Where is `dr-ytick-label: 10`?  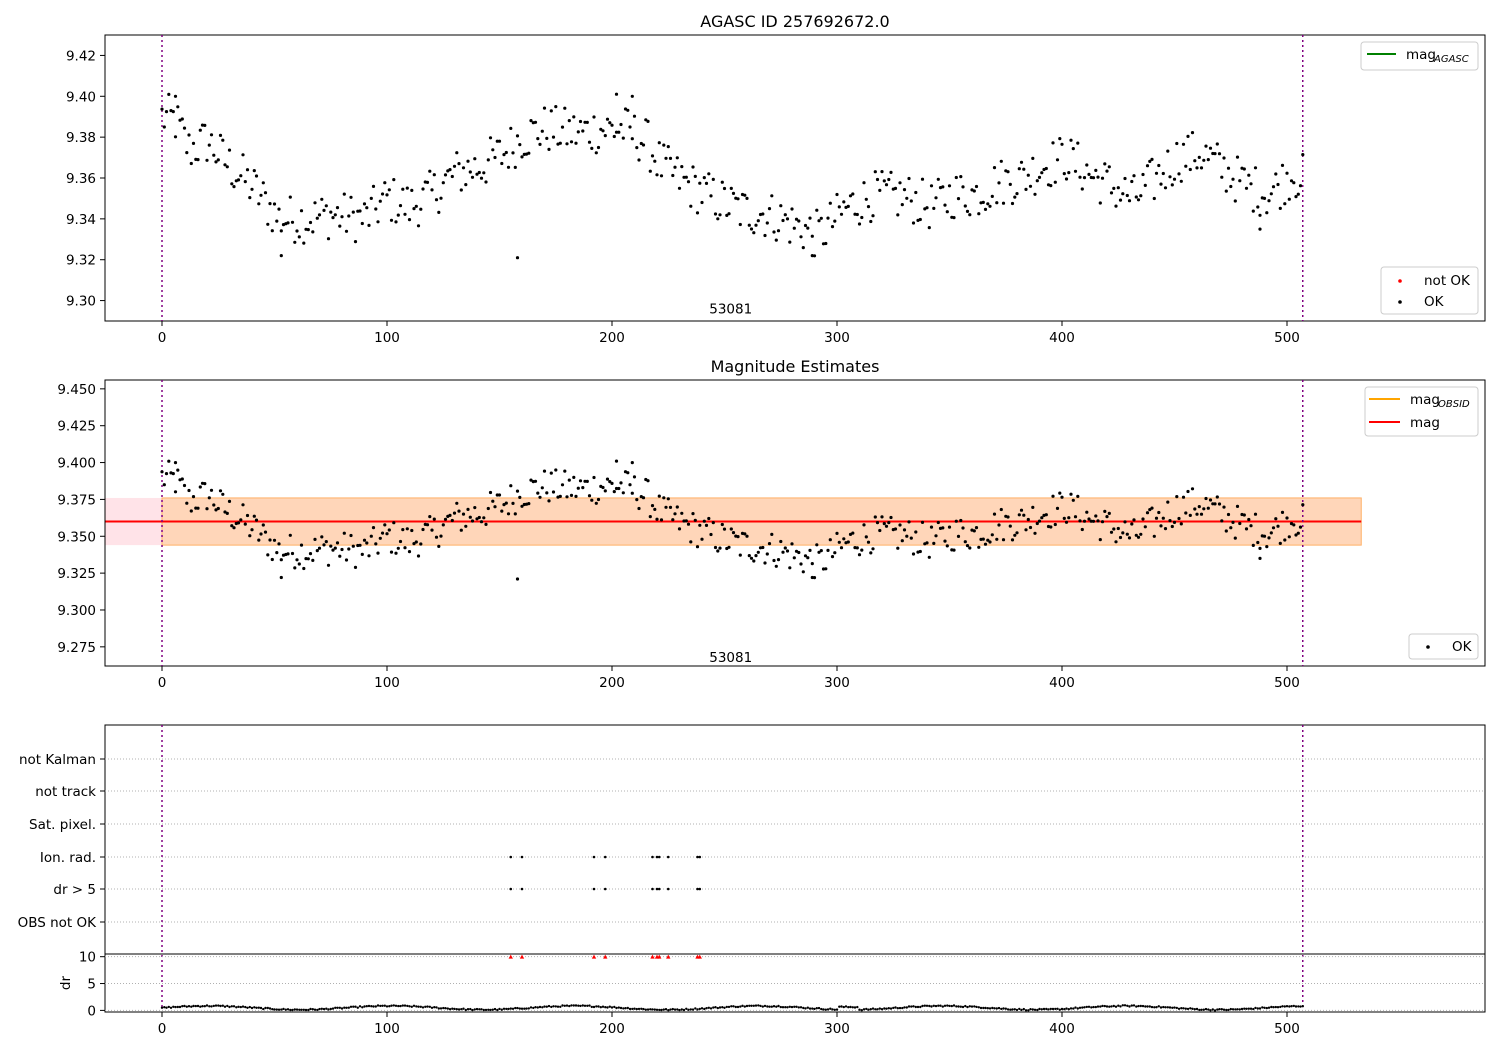
dr-ytick-label: 10 is located at coordinates (87, 958).